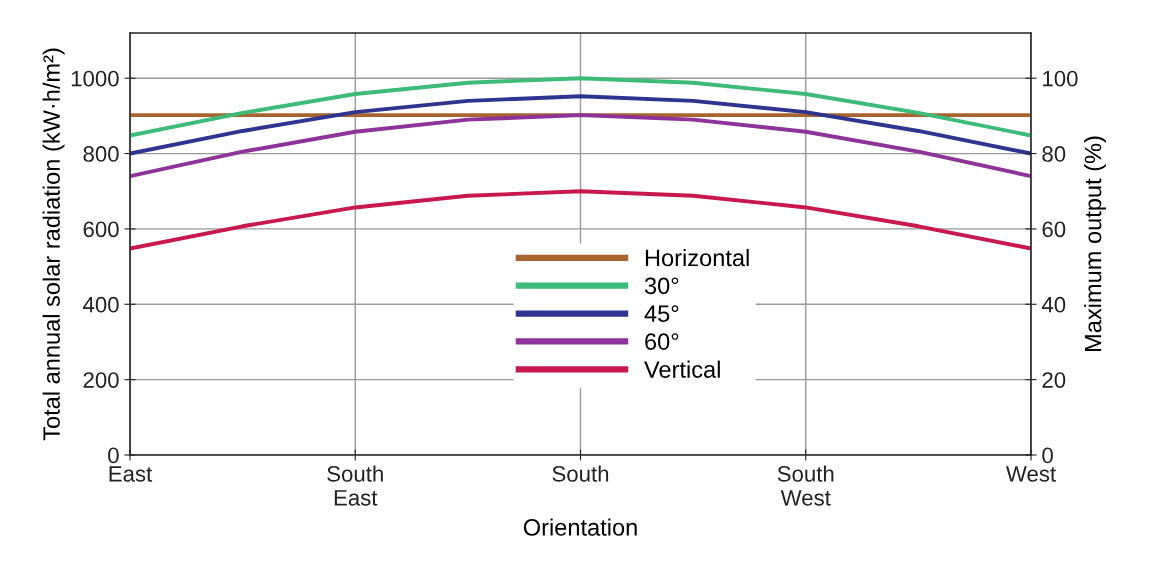 Image resolution: width=1152 pixels, height=564 pixels. I want to click on legend-label: Vertical, so click(682, 369).